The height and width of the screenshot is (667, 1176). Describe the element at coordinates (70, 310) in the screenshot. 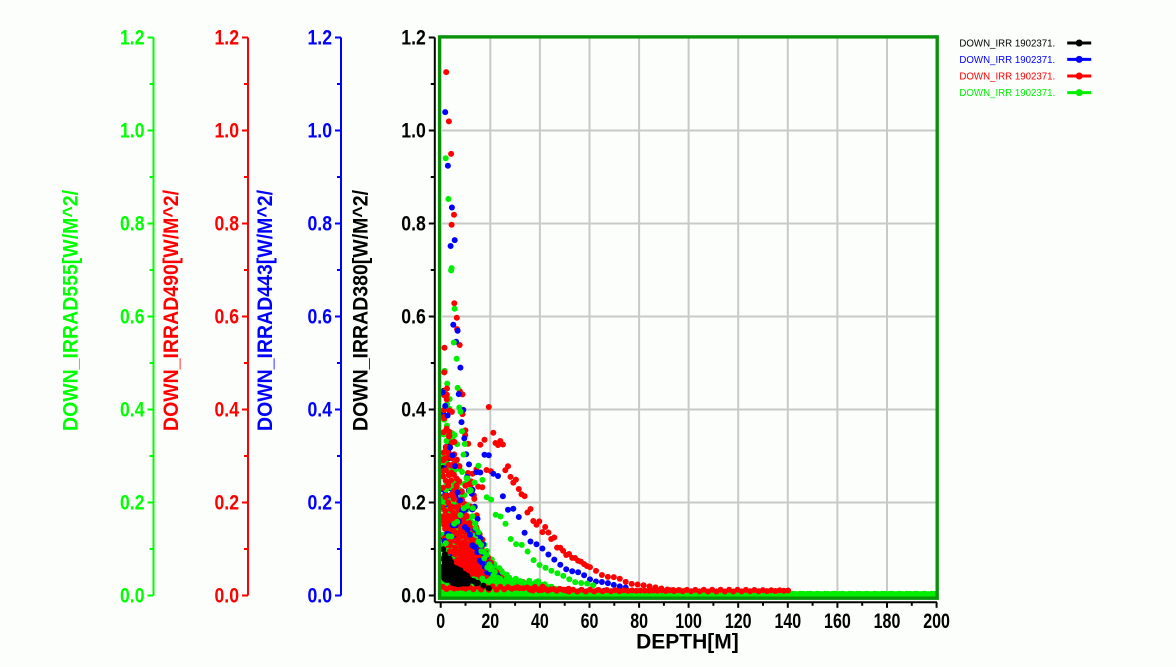

I see `svg-text: DOWN_IRRAD555[W/M^2/` at that location.